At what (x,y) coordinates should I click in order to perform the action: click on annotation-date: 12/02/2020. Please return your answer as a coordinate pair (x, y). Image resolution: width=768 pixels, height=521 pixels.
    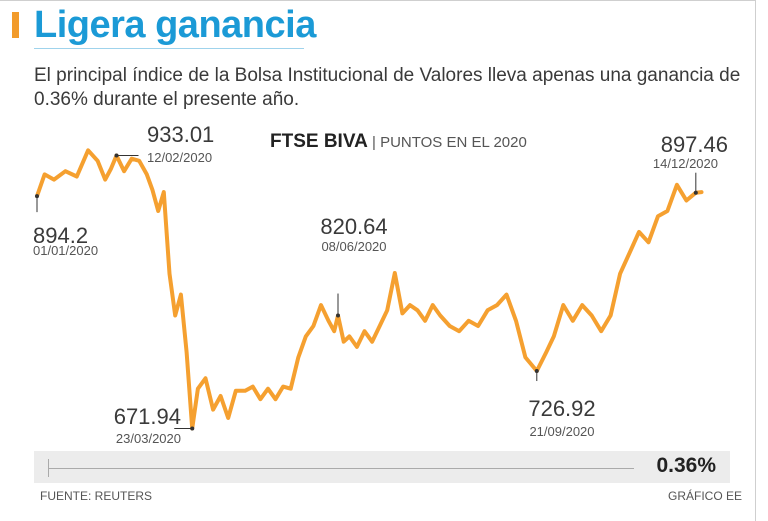
    Looking at the image, I should click on (179, 157).